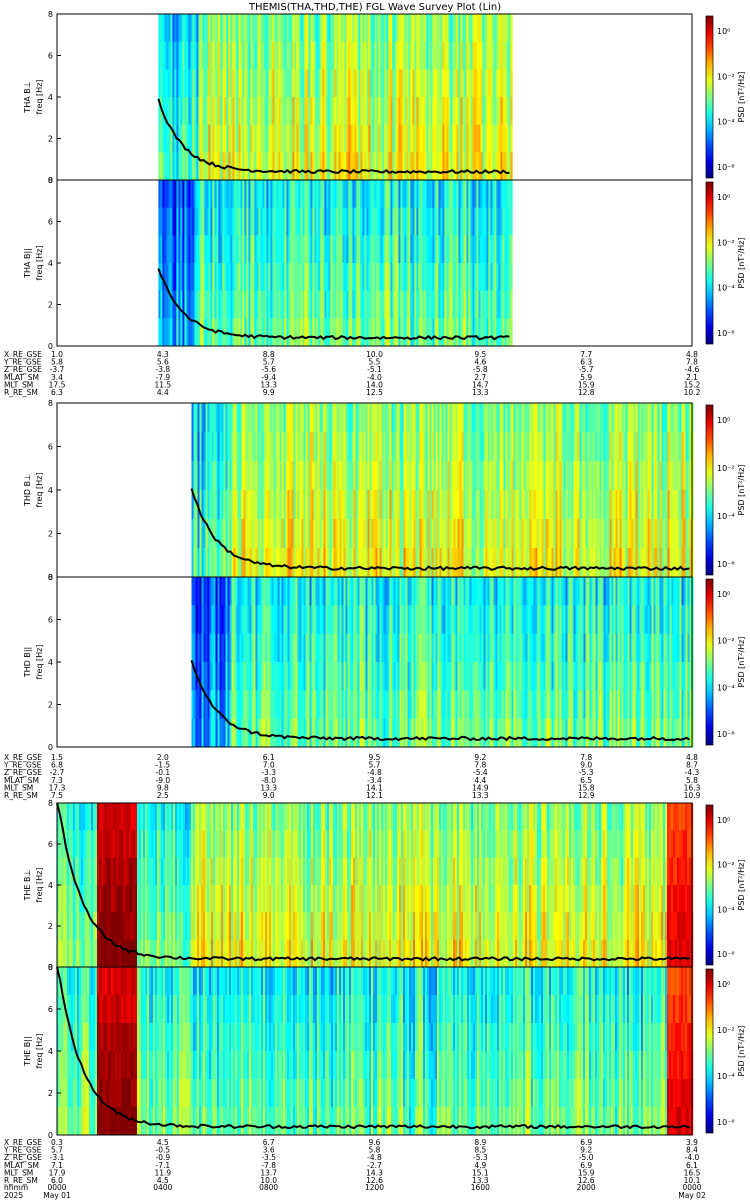 Image resolution: width=750 pixels, height=1200 pixels. Describe the element at coordinates (692, 780) in the screenshot. I see `ephem-value: 5.8` at that location.